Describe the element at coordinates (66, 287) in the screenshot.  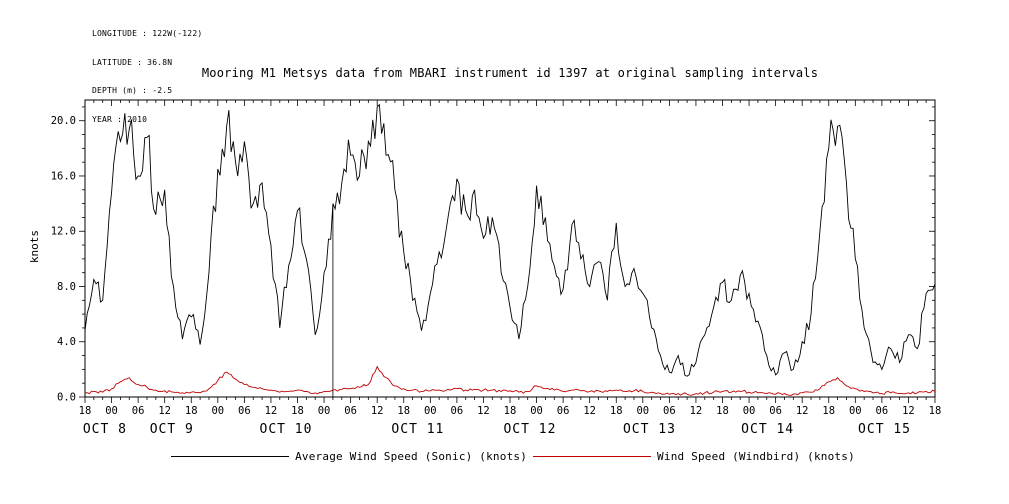
I see `y-tick-label: 8.0` at that location.